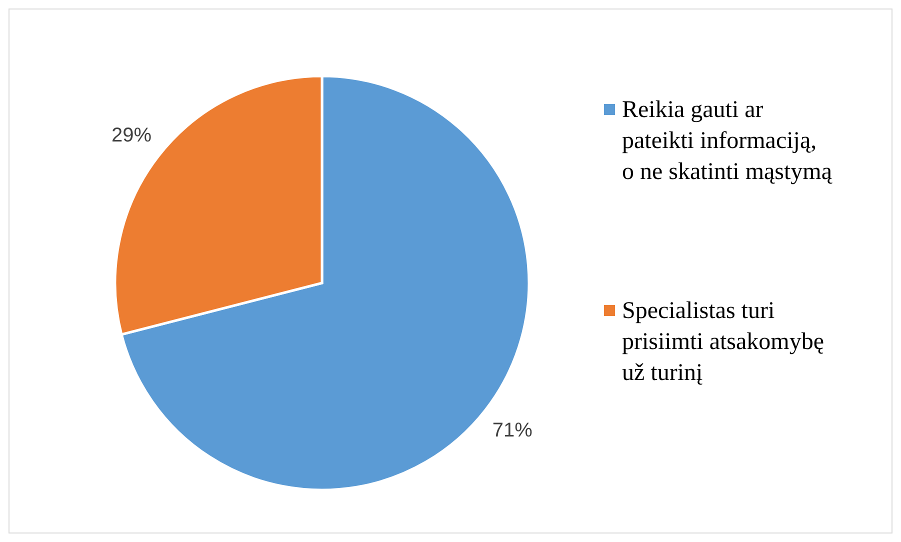  What do you see at coordinates (723, 342) in the screenshot?
I see `legend-label: Specialistas turi prisiimti atsakomybę už turinį` at bounding box center [723, 342].